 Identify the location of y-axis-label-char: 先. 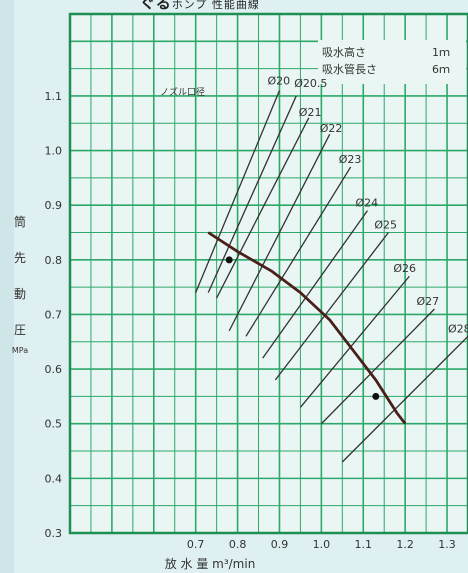
(20, 258).